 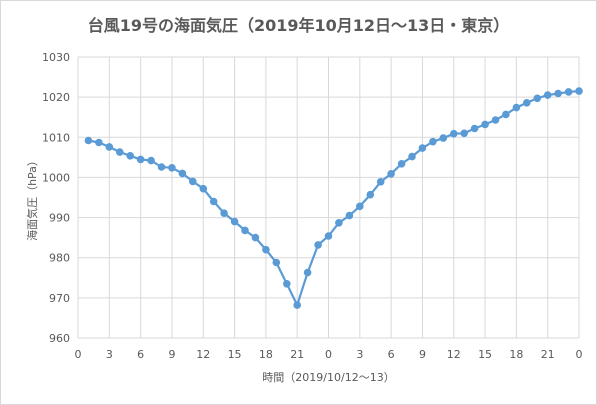 What do you see at coordinates (56, 137) in the screenshot?
I see `y-tick-label: 1010` at bounding box center [56, 137].